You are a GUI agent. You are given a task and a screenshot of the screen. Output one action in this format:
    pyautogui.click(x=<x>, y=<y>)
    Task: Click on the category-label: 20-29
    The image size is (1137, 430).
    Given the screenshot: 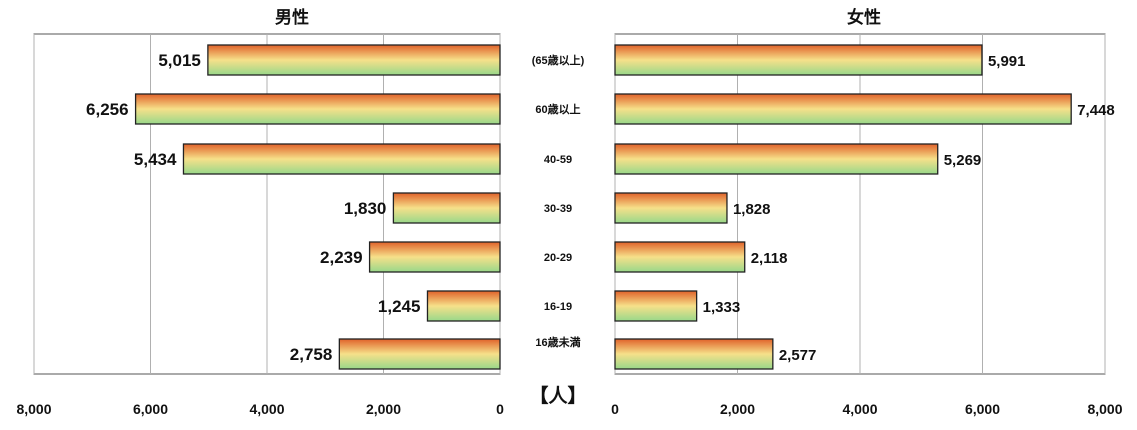 What is the action you would take?
    pyautogui.click(x=558, y=258)
    